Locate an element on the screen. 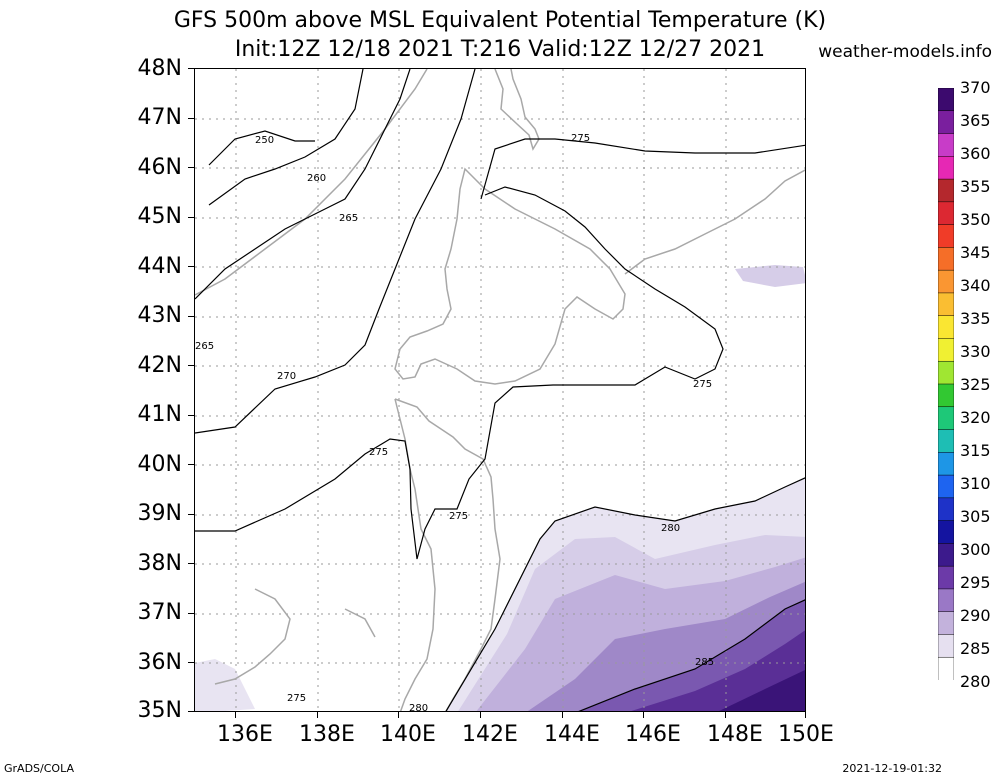 The width and height of the screenshot is (1000, 779). colorbar-label: 355 is located at coordinates (975, 186).